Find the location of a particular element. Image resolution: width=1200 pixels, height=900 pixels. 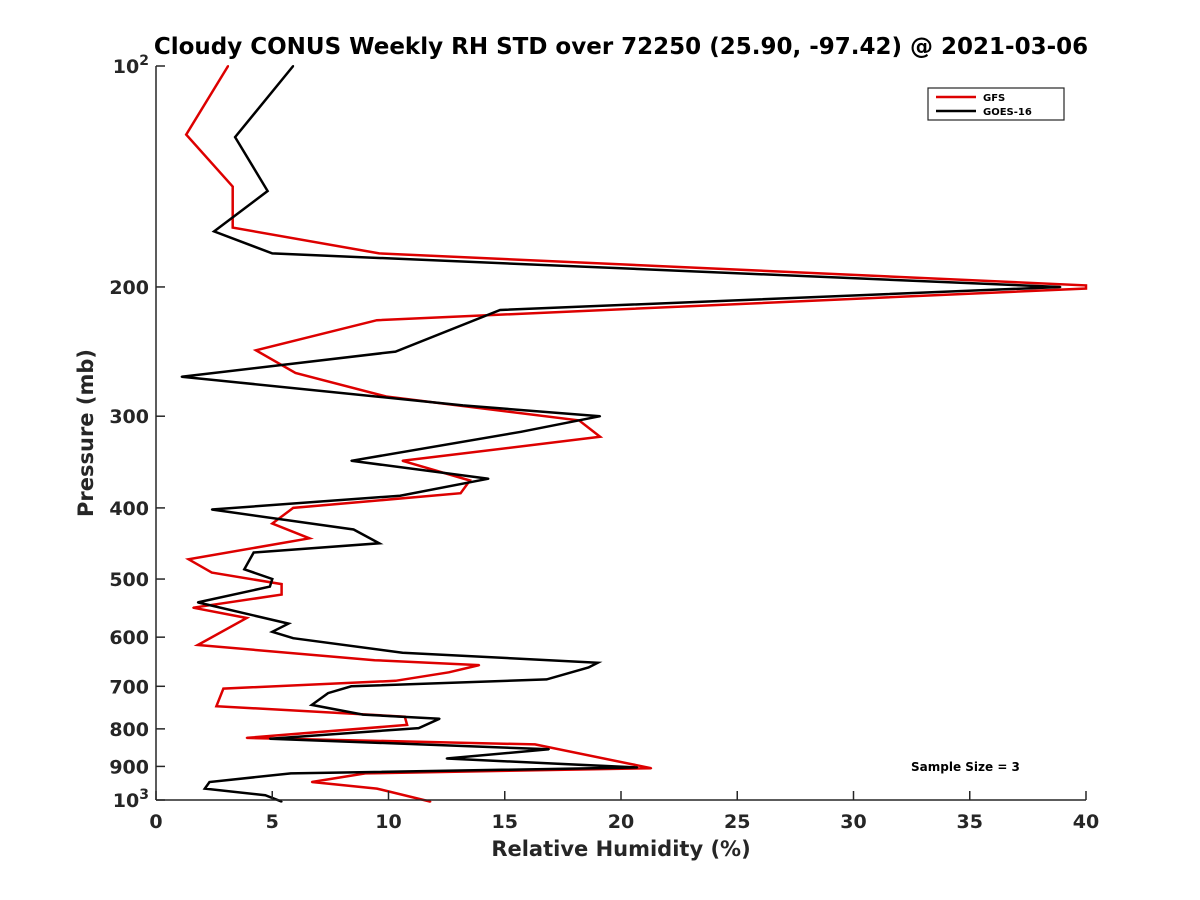

legend-label-gfs: GFS is located at coordinates (994, 98).